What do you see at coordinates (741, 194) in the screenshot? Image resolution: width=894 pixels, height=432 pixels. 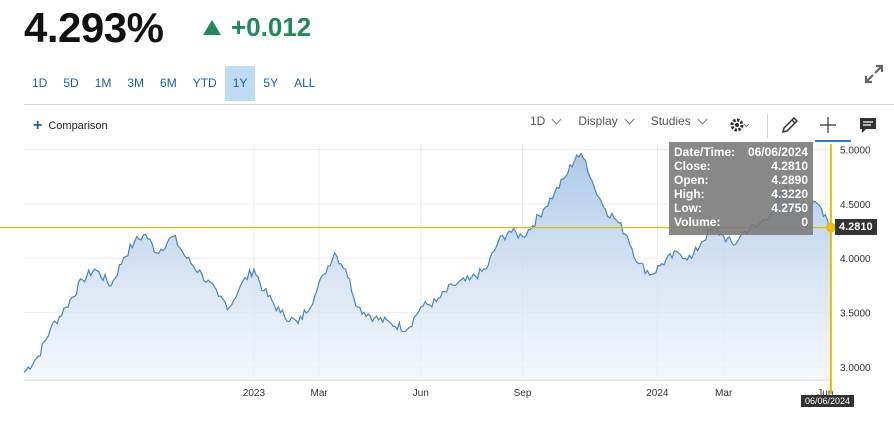 I see `tooltip-row-high: High: 4.3220` at bounding box center [741, 194].